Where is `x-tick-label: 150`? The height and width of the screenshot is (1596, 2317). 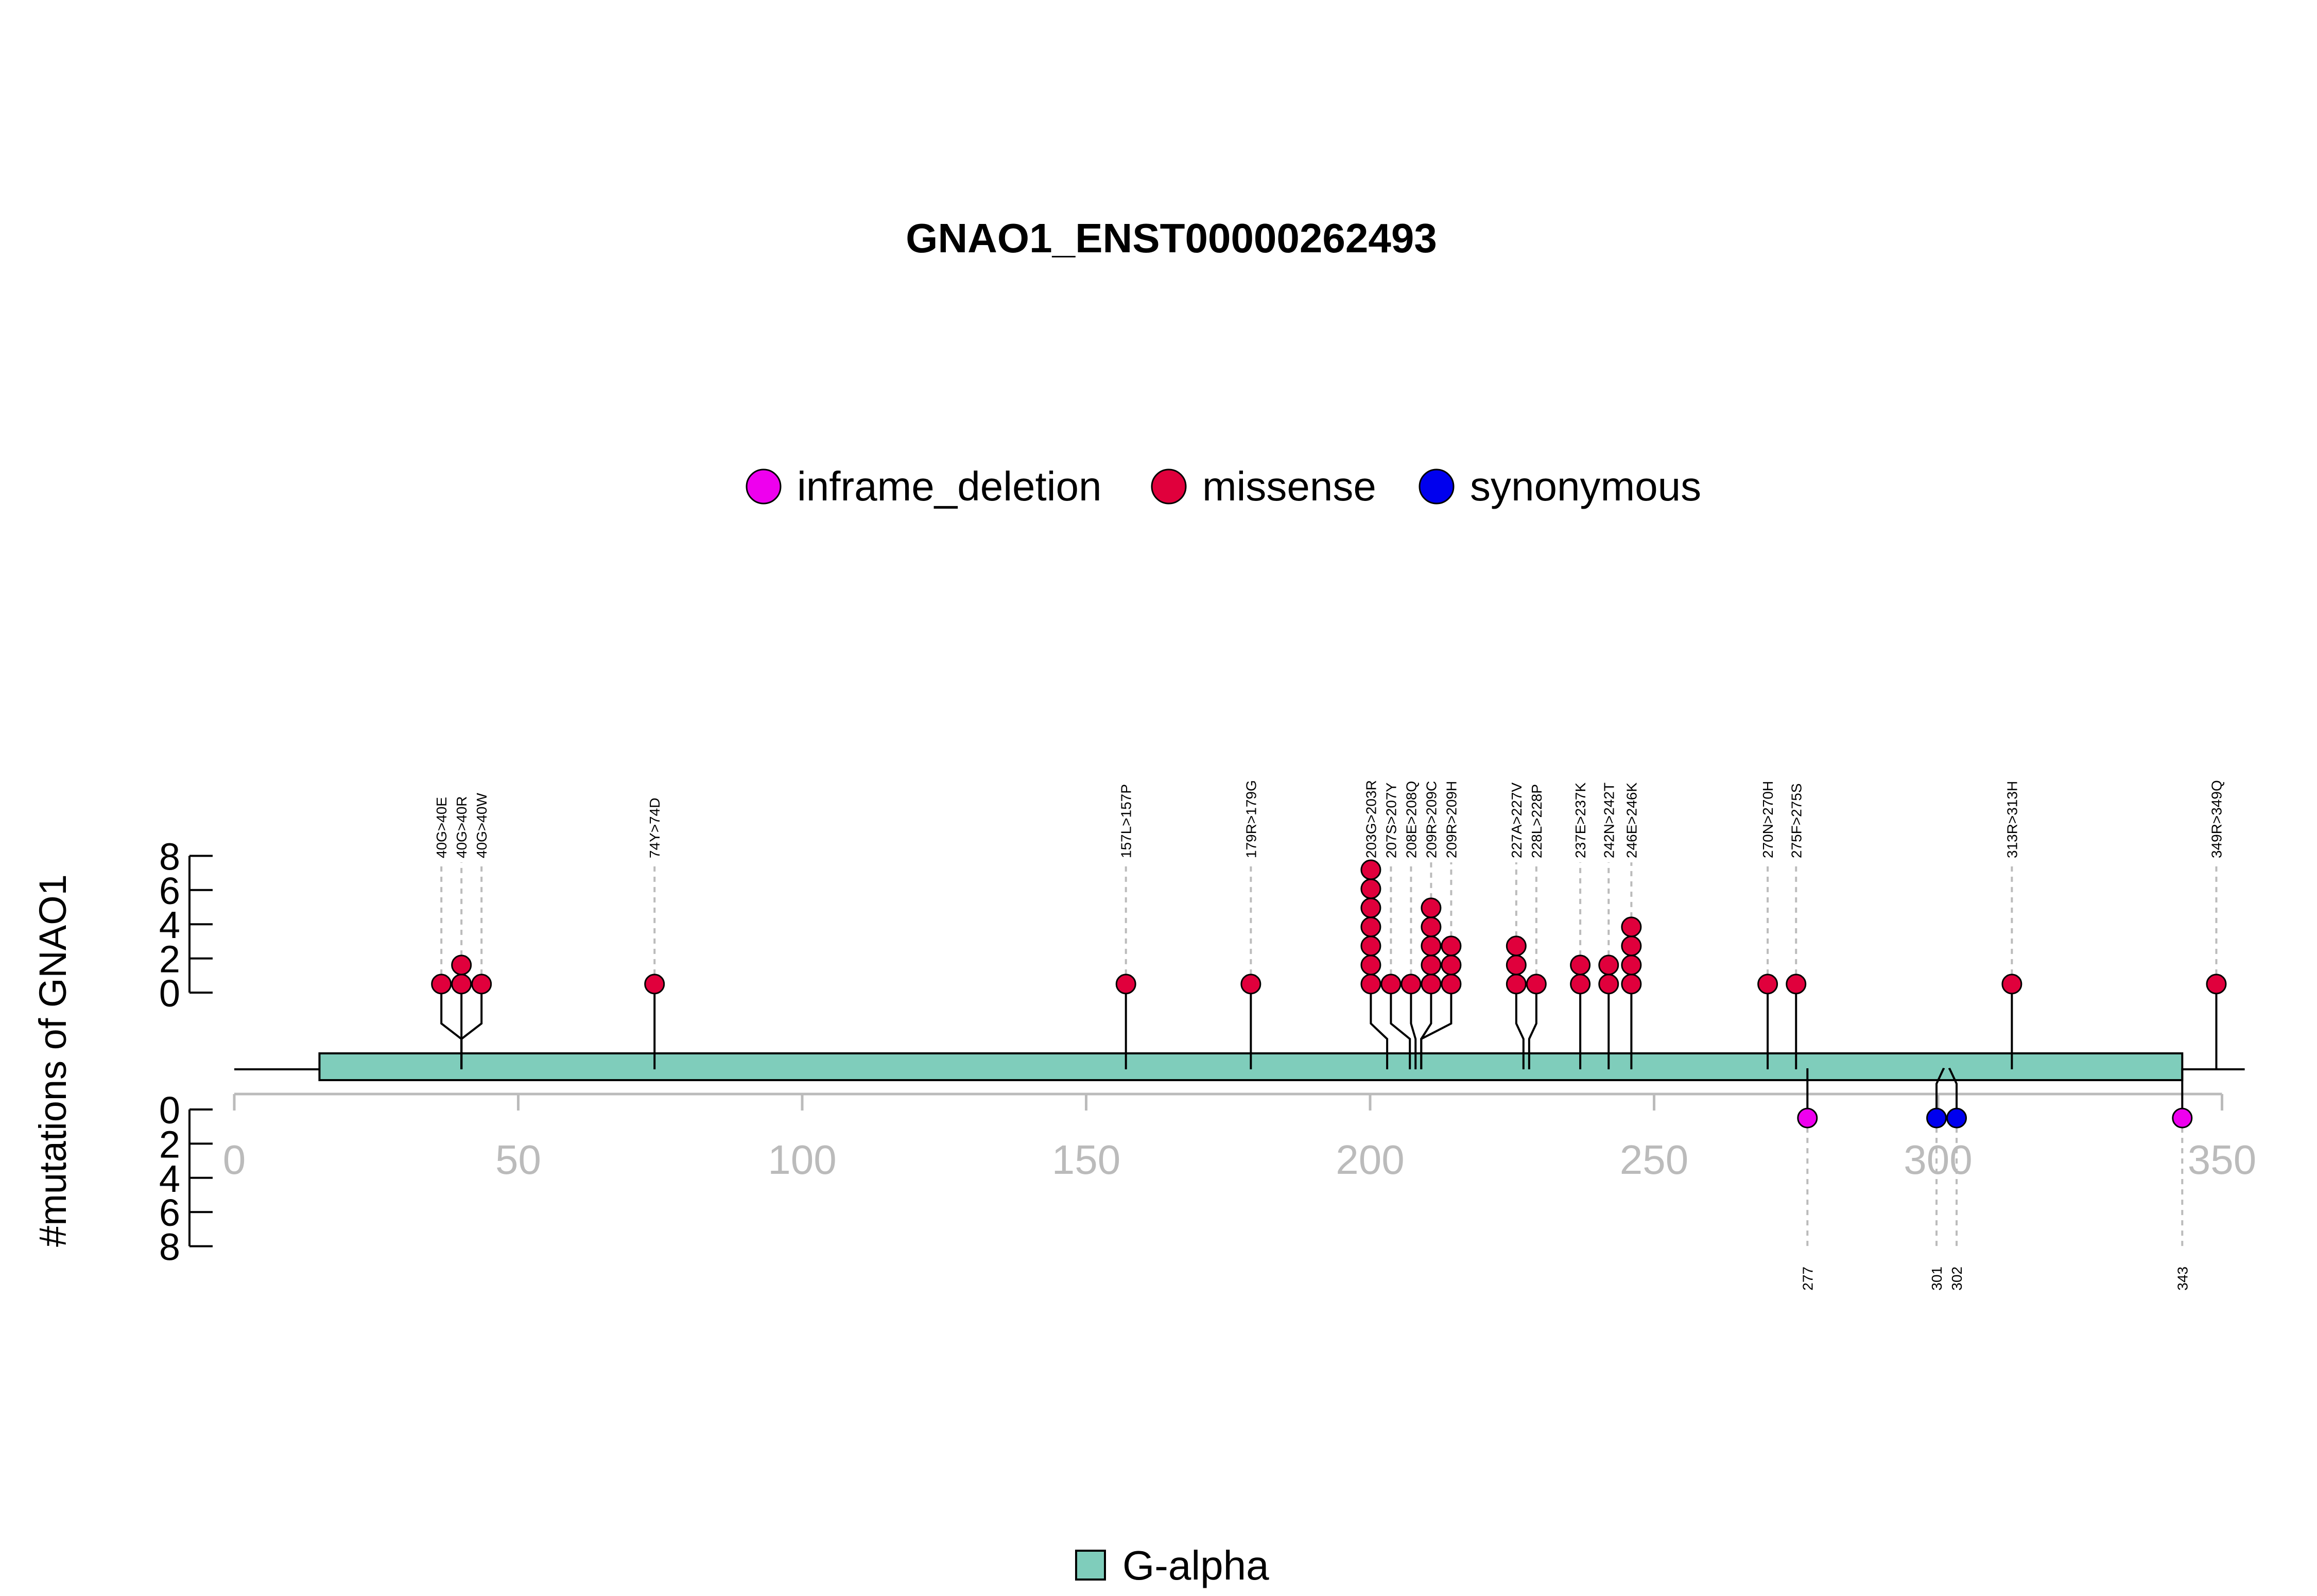
x-tick-label: 150 is located at coordinates (1086, 1160).